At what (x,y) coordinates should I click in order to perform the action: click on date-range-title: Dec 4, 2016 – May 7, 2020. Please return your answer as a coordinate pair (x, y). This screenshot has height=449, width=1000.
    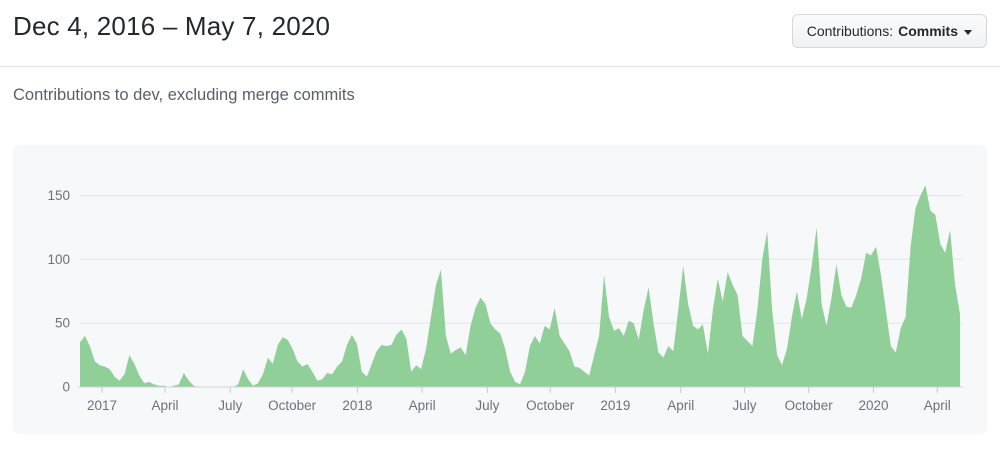
    Looking at the image, I should click on (172, 26).